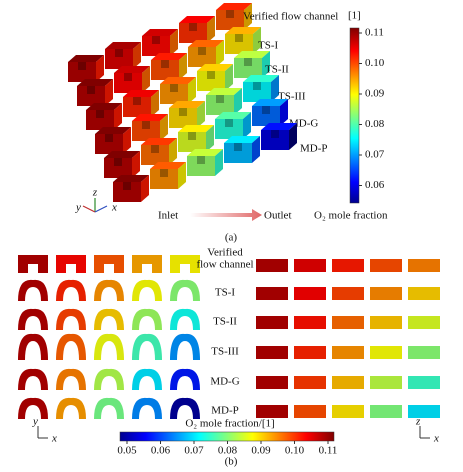  I want to click on axis-label: x, so click(114, 208).